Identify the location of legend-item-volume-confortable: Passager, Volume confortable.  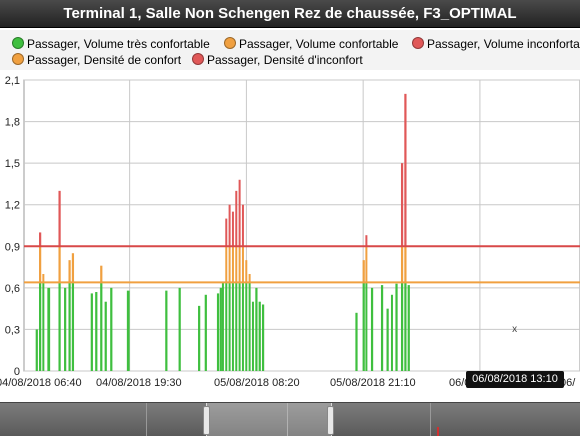
(311, 44).